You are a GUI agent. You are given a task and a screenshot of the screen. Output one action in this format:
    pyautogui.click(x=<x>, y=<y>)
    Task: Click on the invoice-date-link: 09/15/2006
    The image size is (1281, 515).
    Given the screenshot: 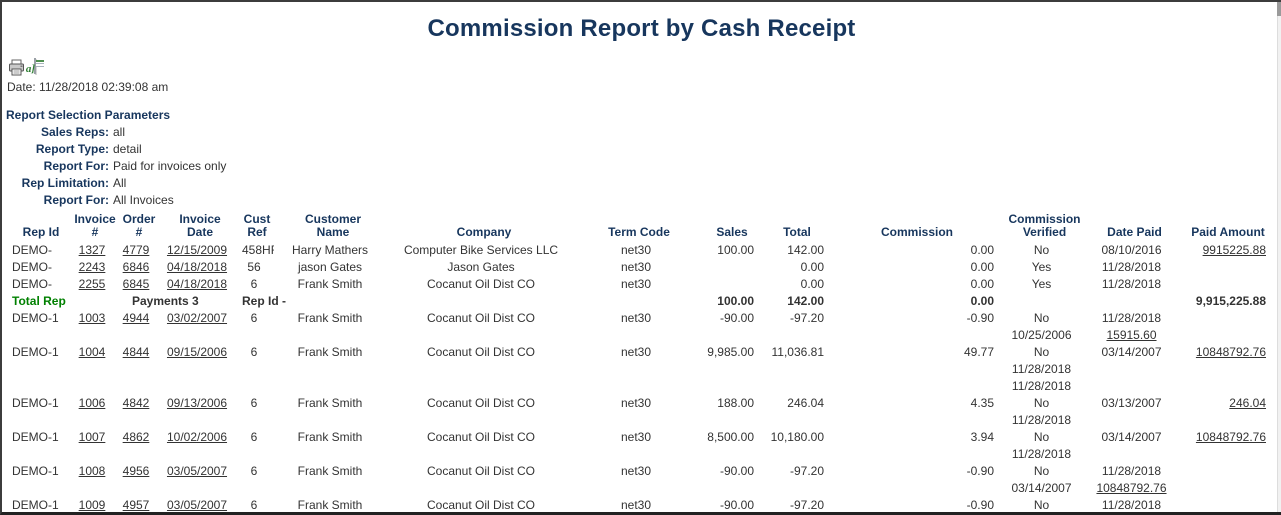 What is the action you would take?
    pyautogui.click(x=197, y=352)
    